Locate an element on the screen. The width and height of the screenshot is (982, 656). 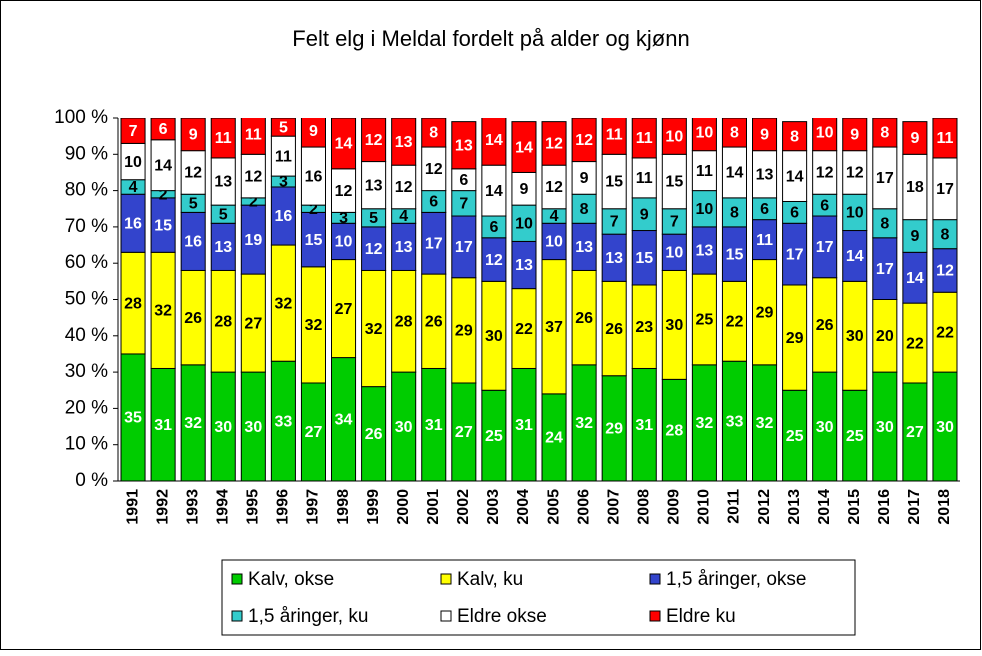
x-tick-label: 1992 is located at coordinates (162, 507).